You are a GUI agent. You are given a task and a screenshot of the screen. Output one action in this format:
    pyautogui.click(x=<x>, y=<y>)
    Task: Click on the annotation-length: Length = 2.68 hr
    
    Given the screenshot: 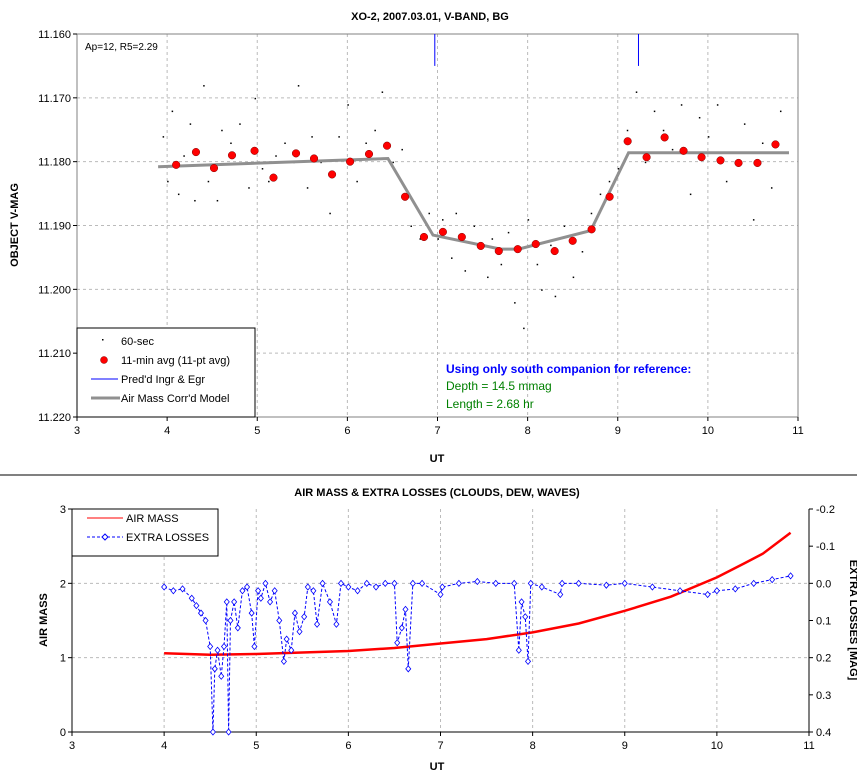 What is the action you would take?
    pyautogui.click(x=490, y=404)
    